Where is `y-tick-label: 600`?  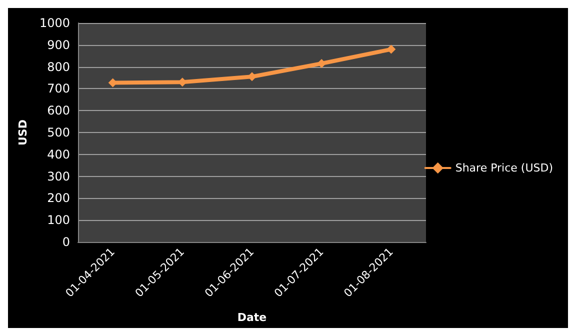 y-tick-label: 600 is located at coordinates (58, 111).